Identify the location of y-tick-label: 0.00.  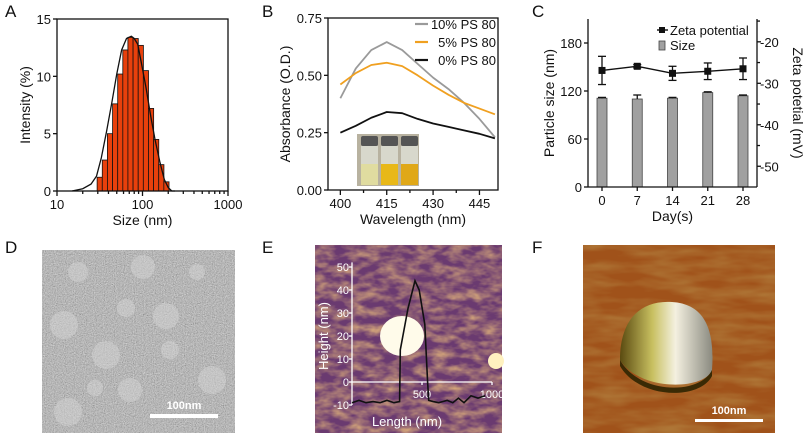
(309, 190).